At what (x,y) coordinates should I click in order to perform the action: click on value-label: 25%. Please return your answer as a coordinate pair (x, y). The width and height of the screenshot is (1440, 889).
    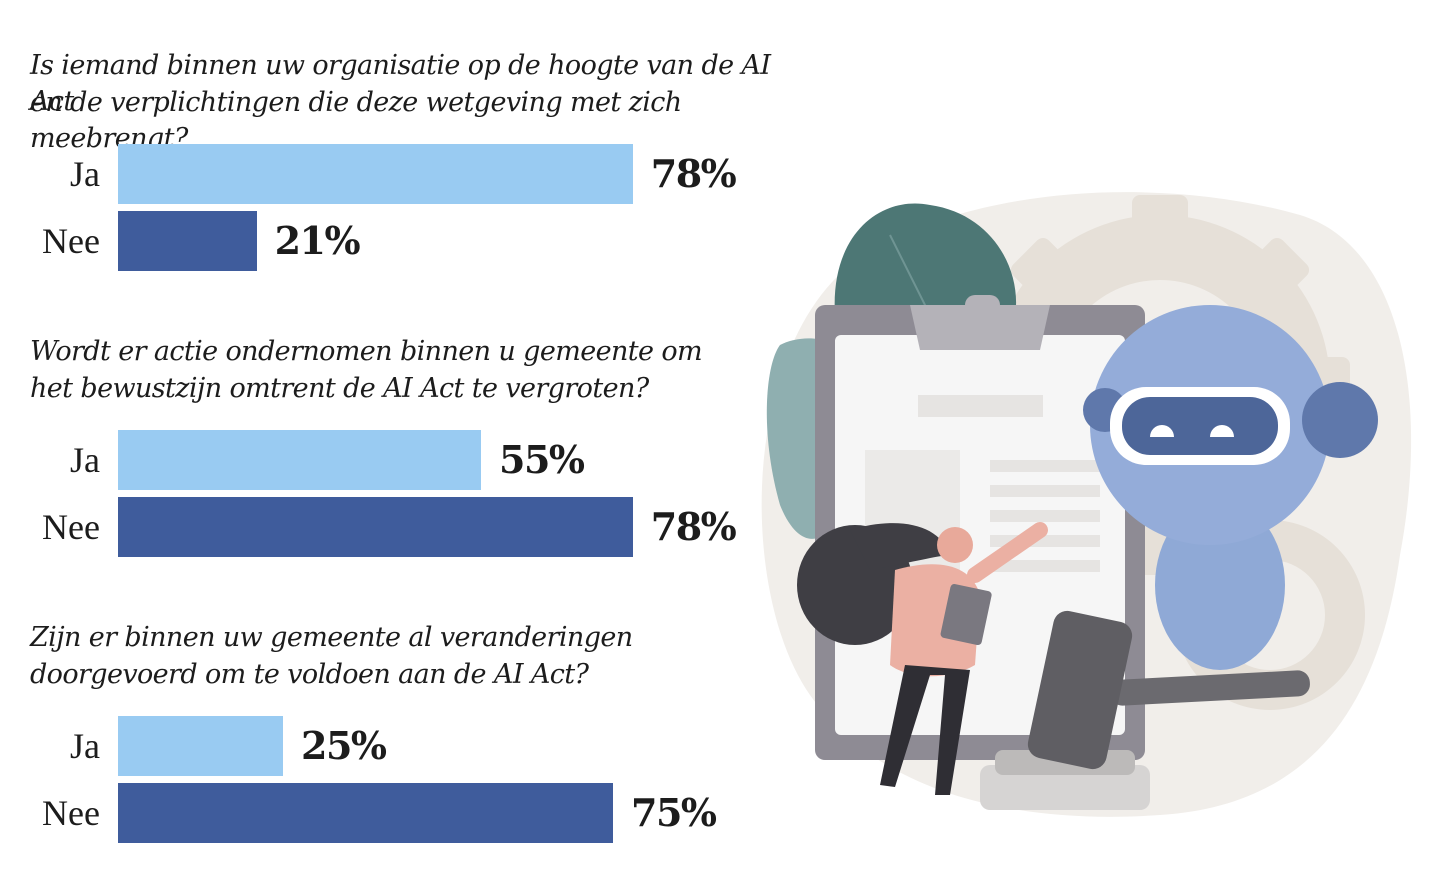
    Looking at the image, I should click on (344, 745).